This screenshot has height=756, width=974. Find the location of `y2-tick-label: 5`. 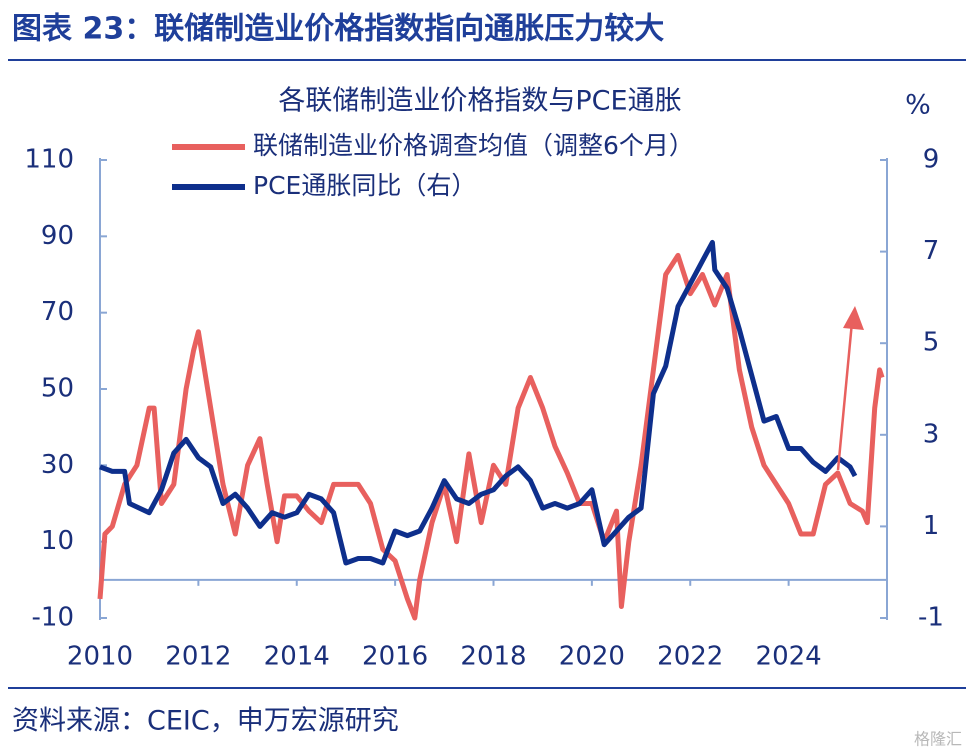

y2-tick-label: 5 is located at coordinates (931, 343).